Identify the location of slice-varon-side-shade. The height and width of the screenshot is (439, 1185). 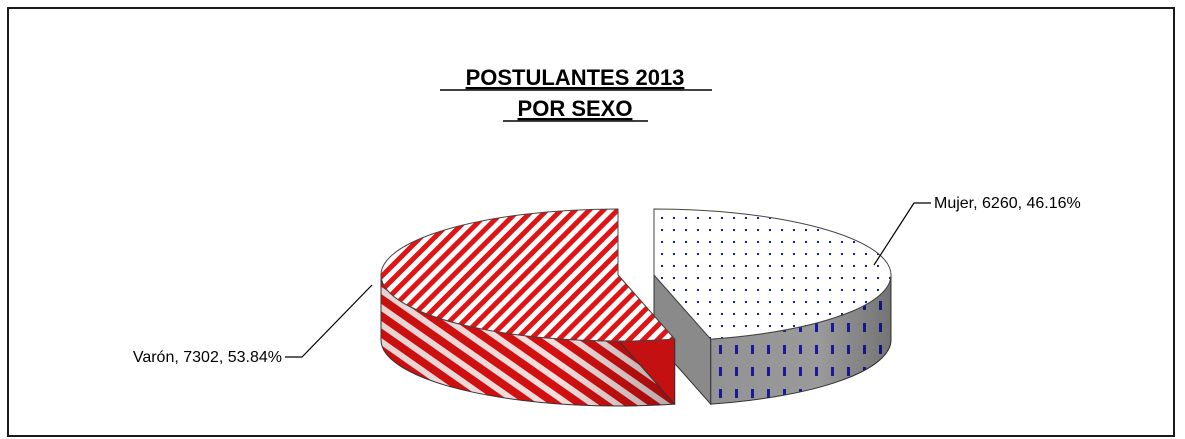
(528, 340).